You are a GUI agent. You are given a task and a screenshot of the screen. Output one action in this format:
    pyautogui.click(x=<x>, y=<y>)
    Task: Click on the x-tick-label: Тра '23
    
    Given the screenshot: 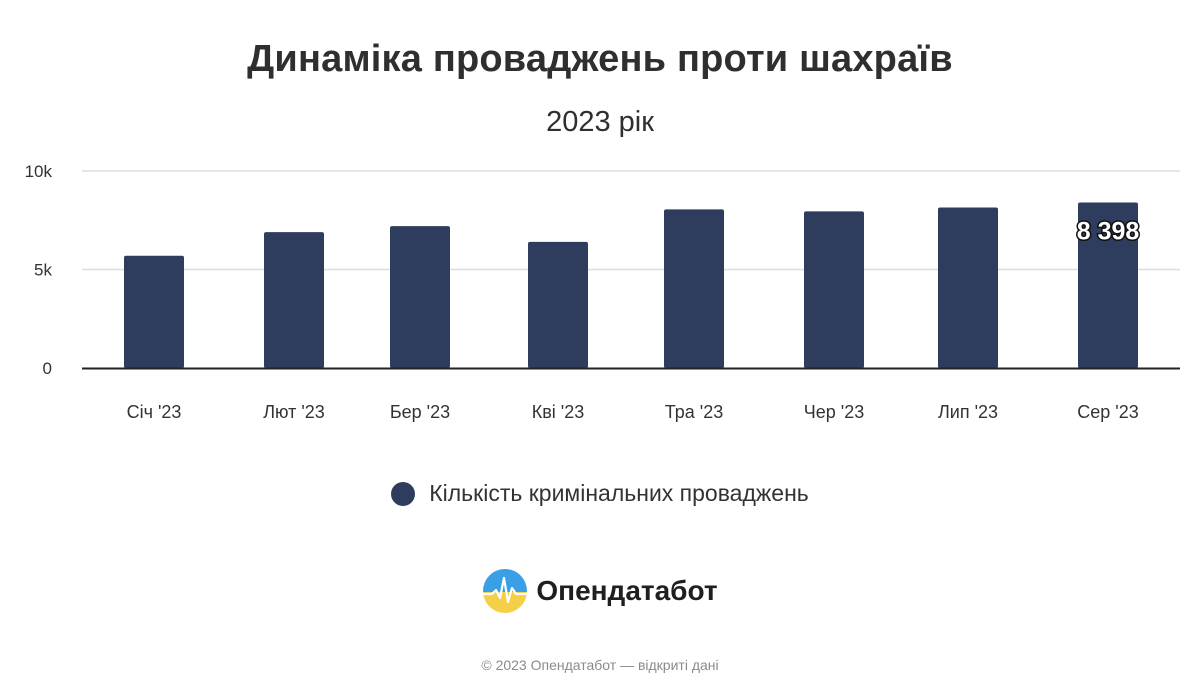 What is the action you would take?
    pyautogui.click(x=694, y=412)
    